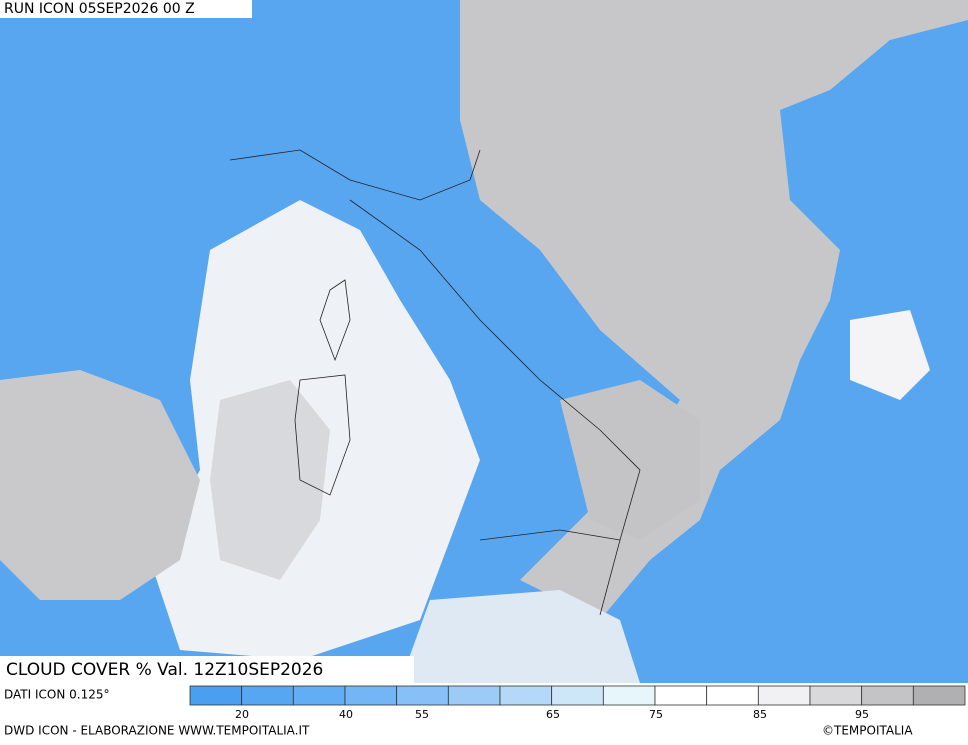  Describe the element at coordinates (867, 731) in the screenshot. I see `copyright: ©TEMPOITALIA` at that location.